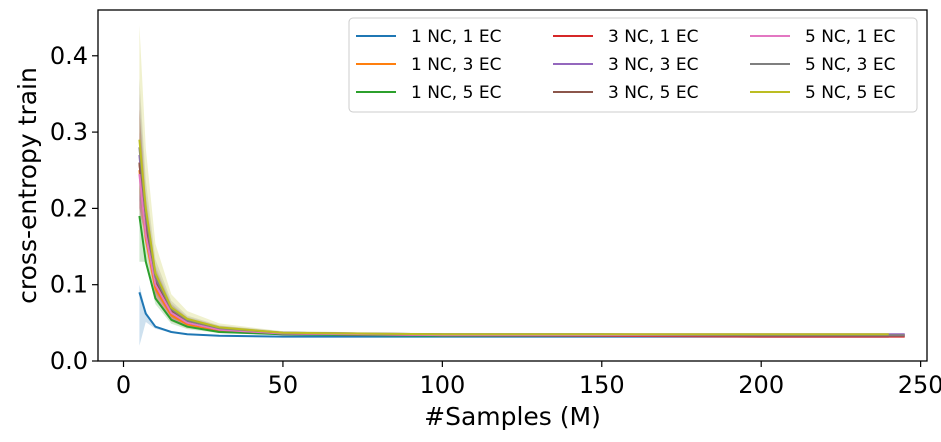 This screenshot has height=442, width=941. What do you see at coordinates (69, 285) in the screenshot?
I see `y-tick-label: 0.1` at bounding box center [69, 285].